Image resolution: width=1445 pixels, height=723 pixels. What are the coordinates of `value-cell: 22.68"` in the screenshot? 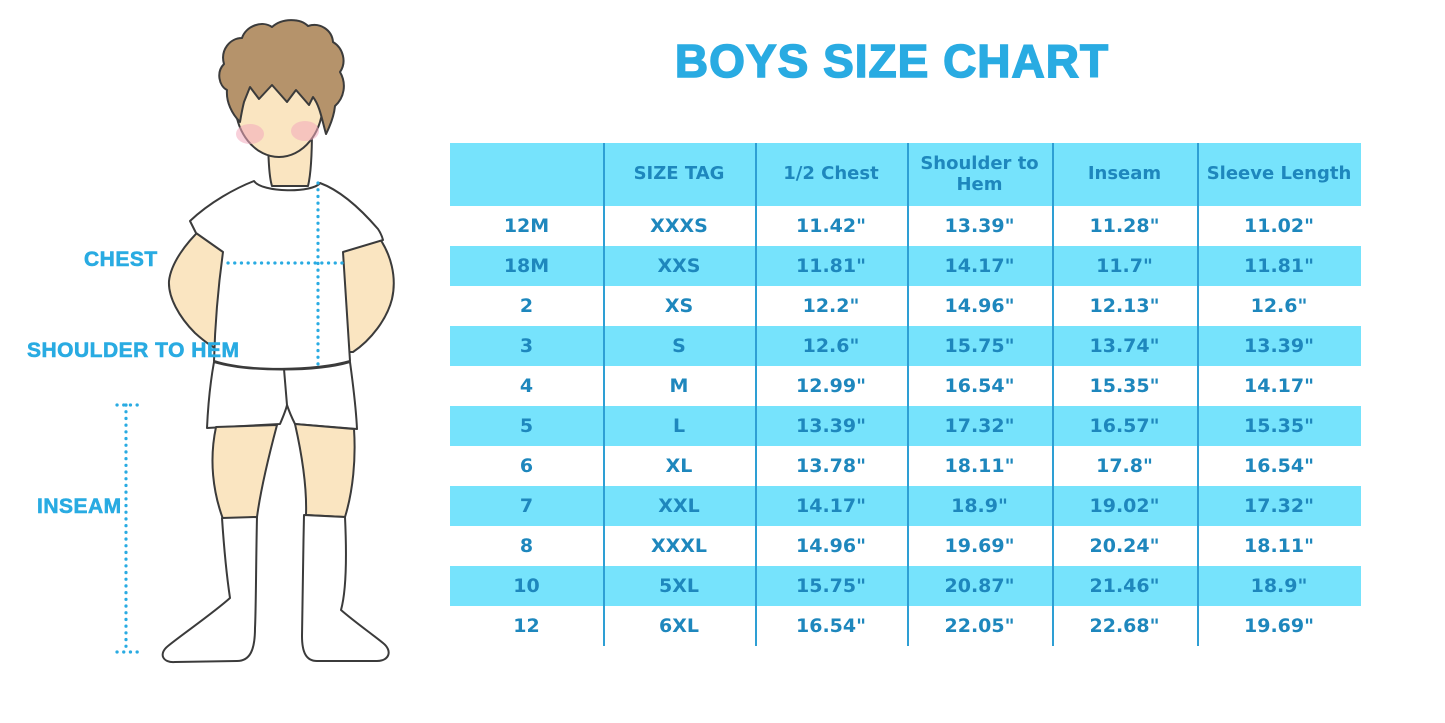 It's located at (1124, 626).